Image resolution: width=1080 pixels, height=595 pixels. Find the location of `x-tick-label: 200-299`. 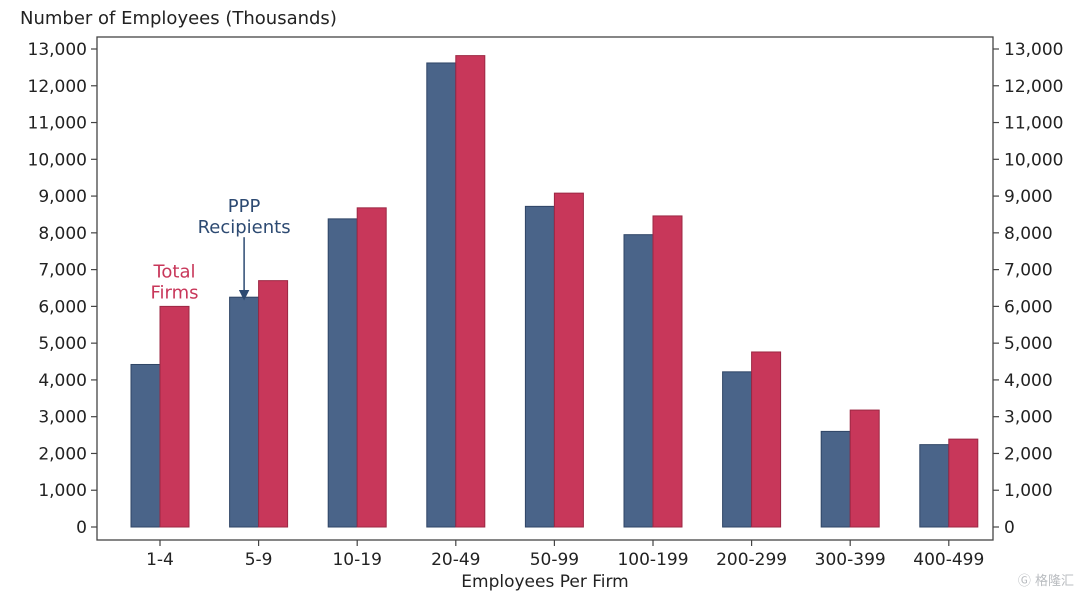

x-tick-label: 200-299 is located at coordinates (751, 560).